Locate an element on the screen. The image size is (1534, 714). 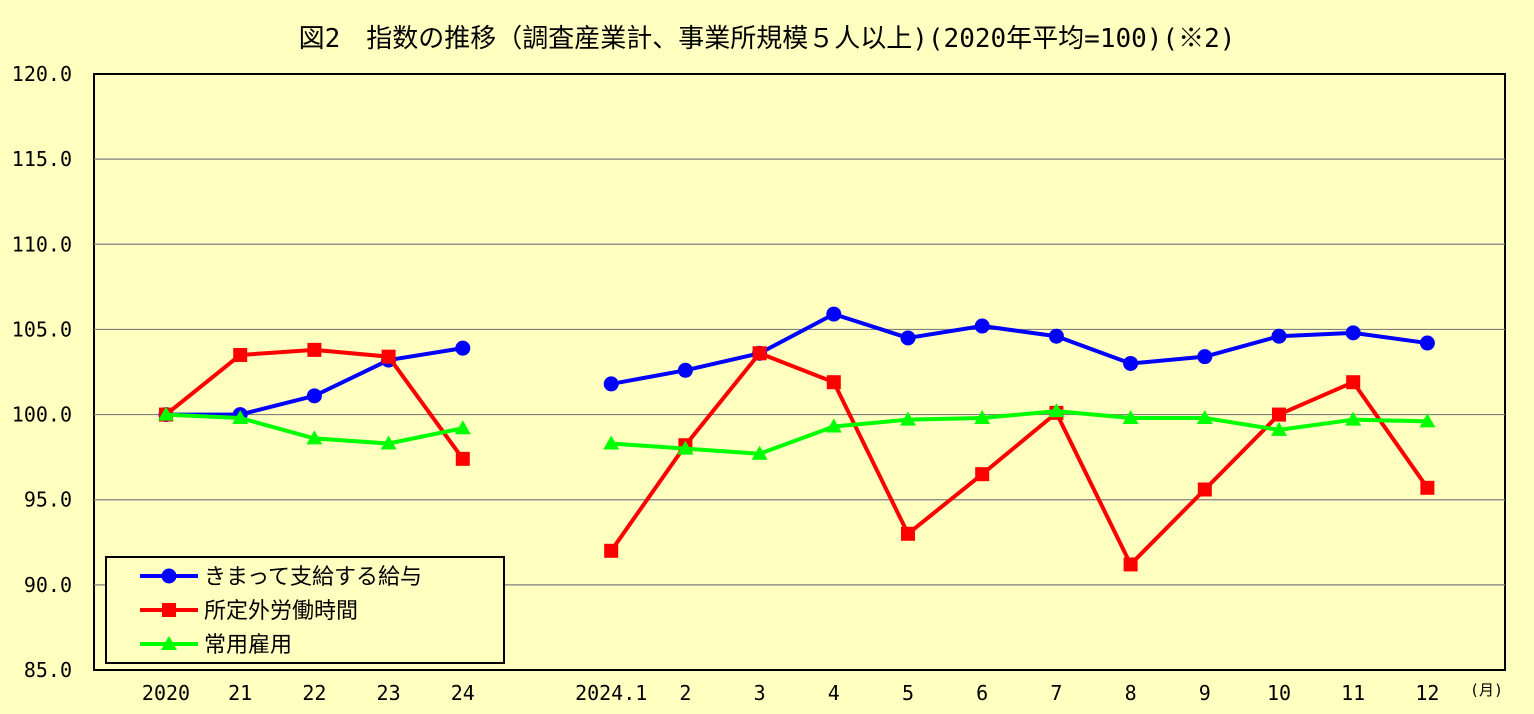
x-tick-label: 23 is located at coordinates (389, 693).